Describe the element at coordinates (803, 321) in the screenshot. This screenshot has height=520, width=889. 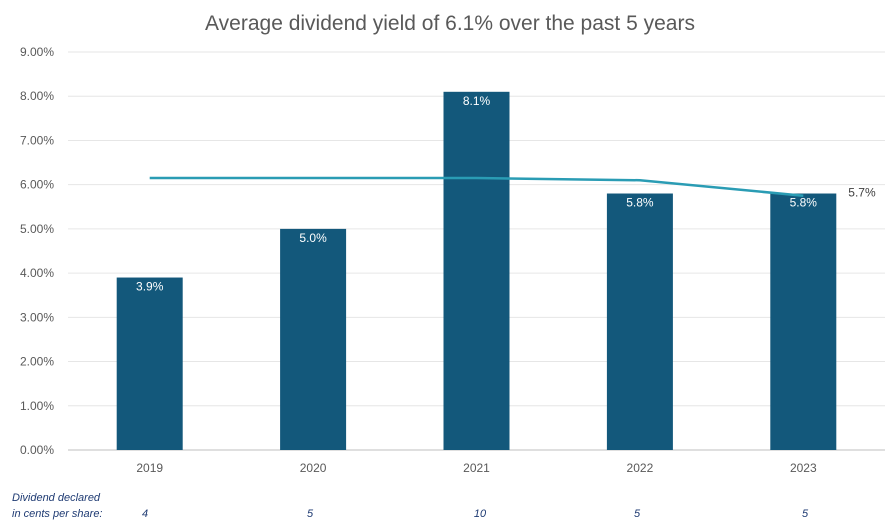
I see `bar-2023` at that location.